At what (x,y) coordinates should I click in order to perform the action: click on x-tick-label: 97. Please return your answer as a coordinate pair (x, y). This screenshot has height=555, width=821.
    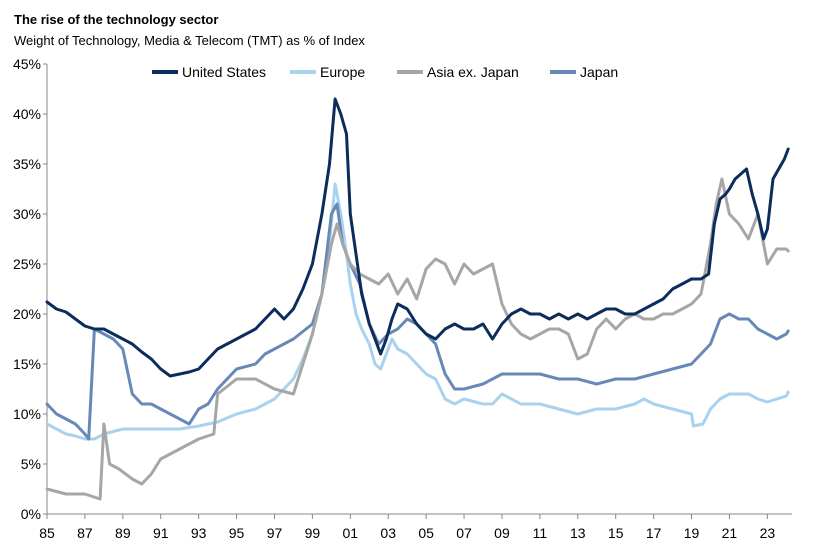
    Looking at the image, I should click on (275, 533).